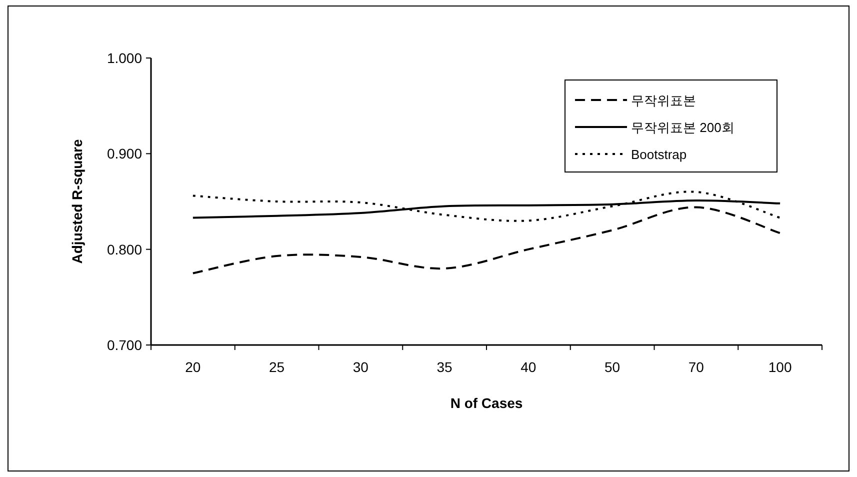 The width and height of the screenshot is (857, 477). Describe the element at coordinates (612, 367) in the screenshot. I see `x-tick-label: 50` at that location.